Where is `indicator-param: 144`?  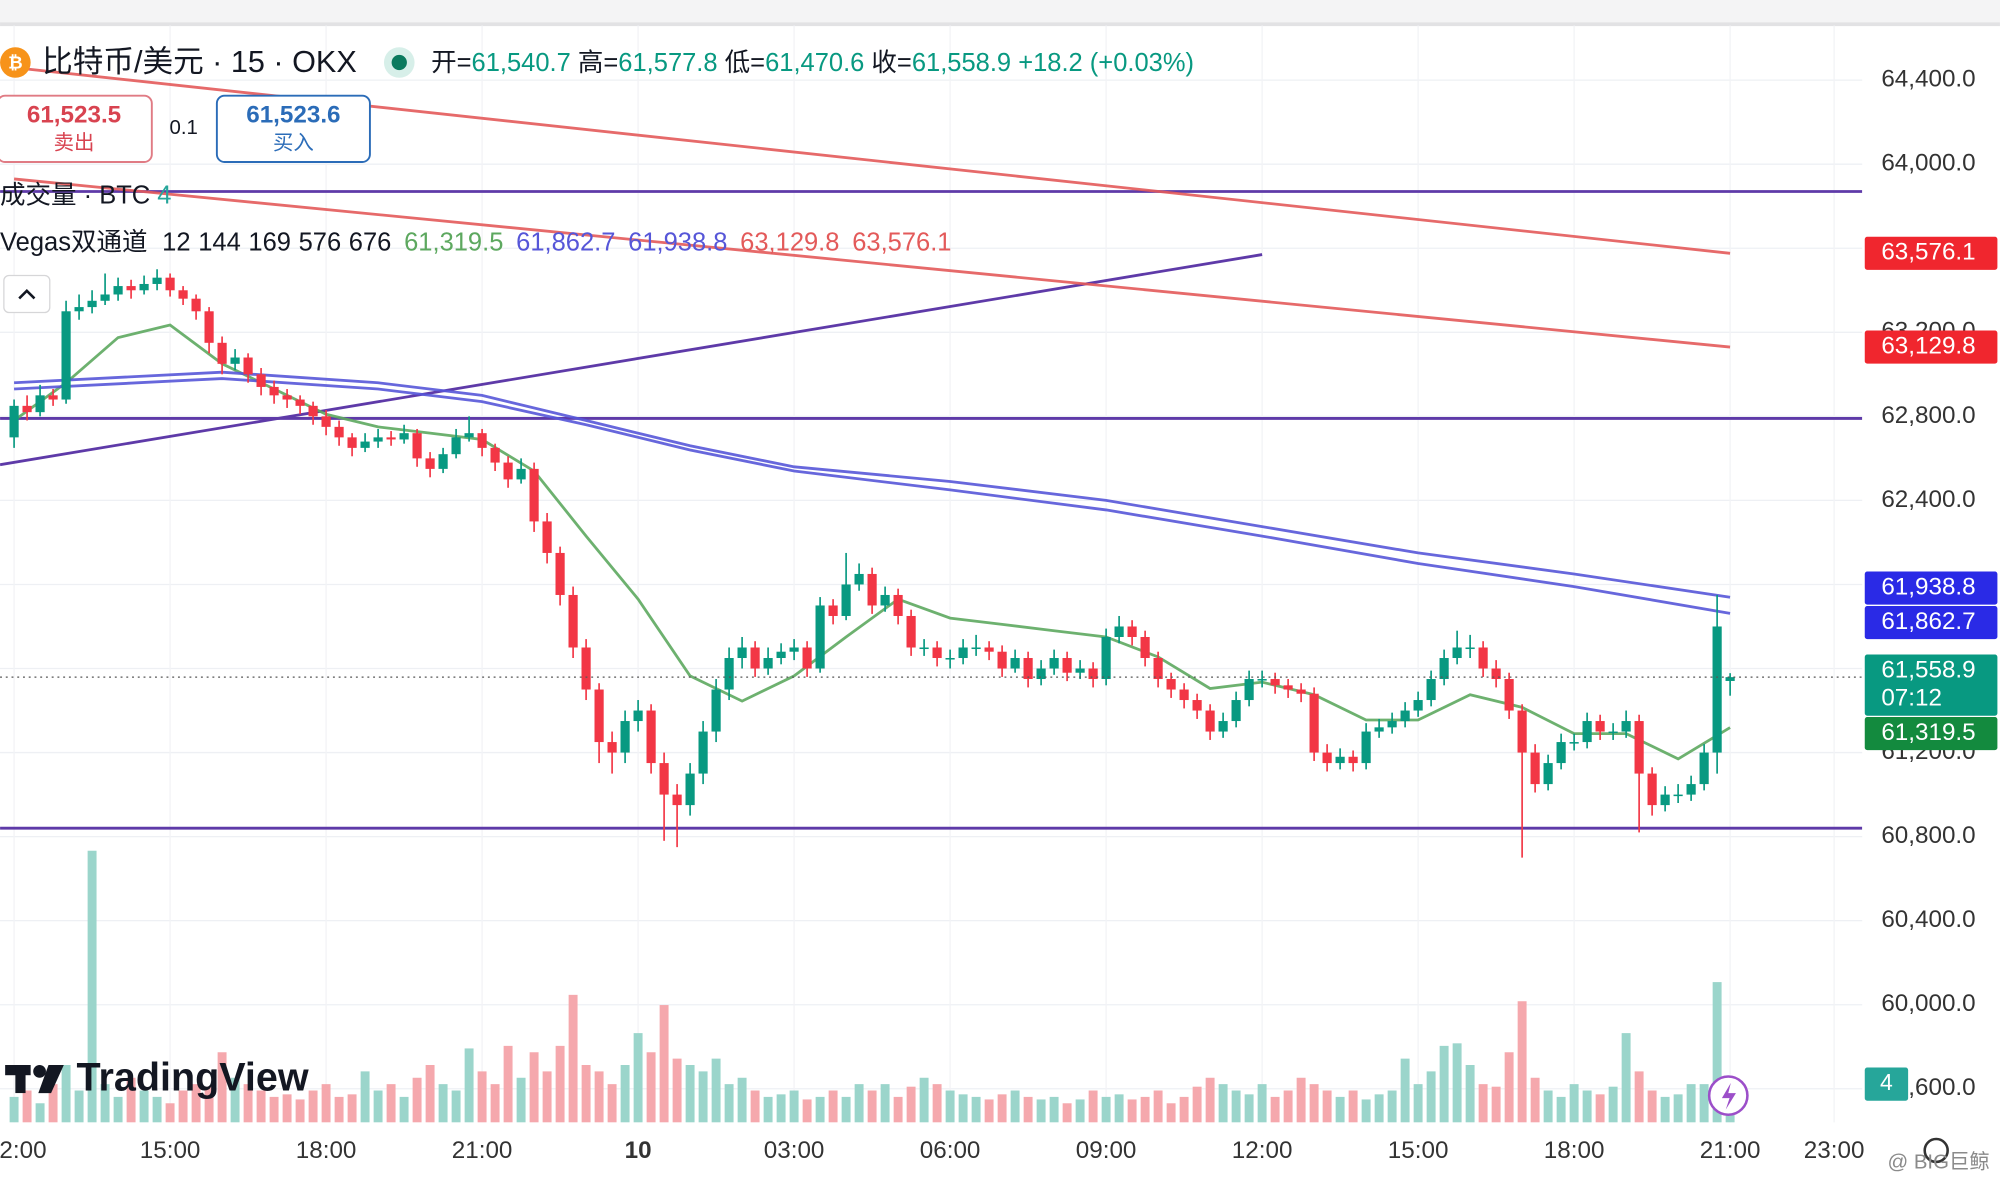
indicator-param: 144 is located at coordinates (219, 242).